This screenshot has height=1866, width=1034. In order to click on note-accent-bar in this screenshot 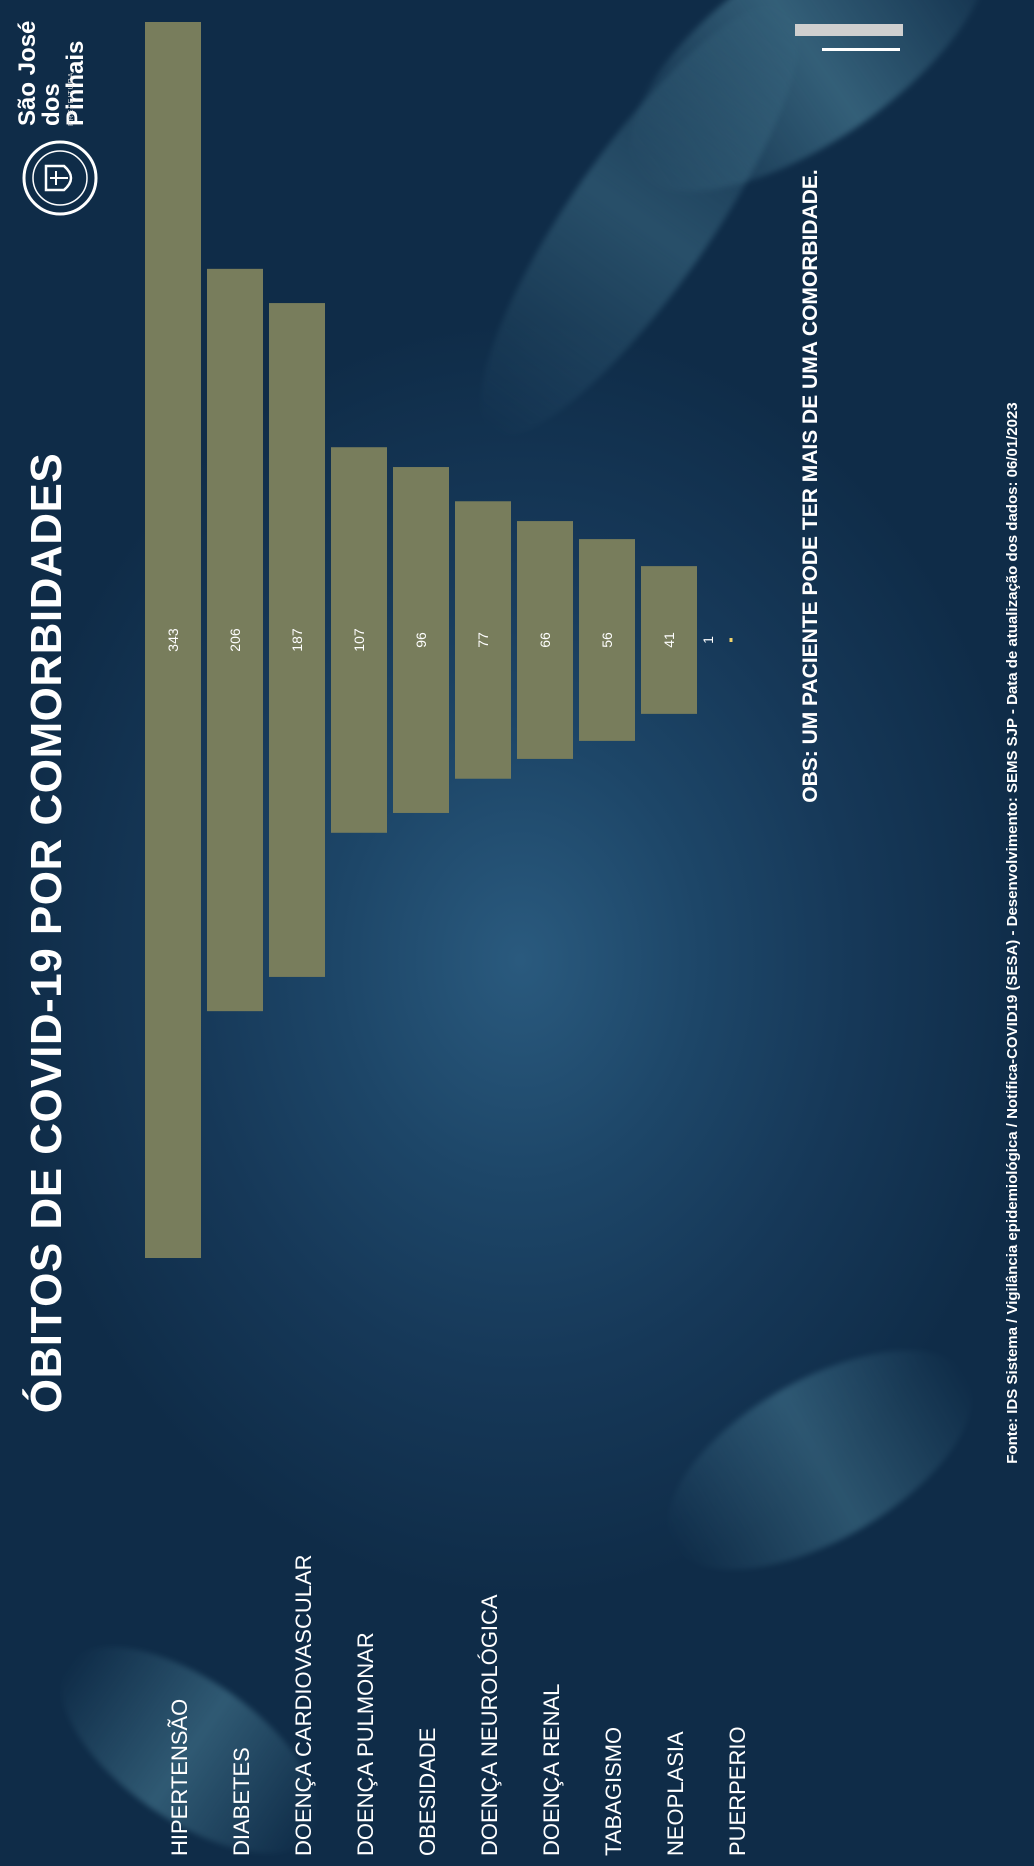, I will do `click(849, 30)`.